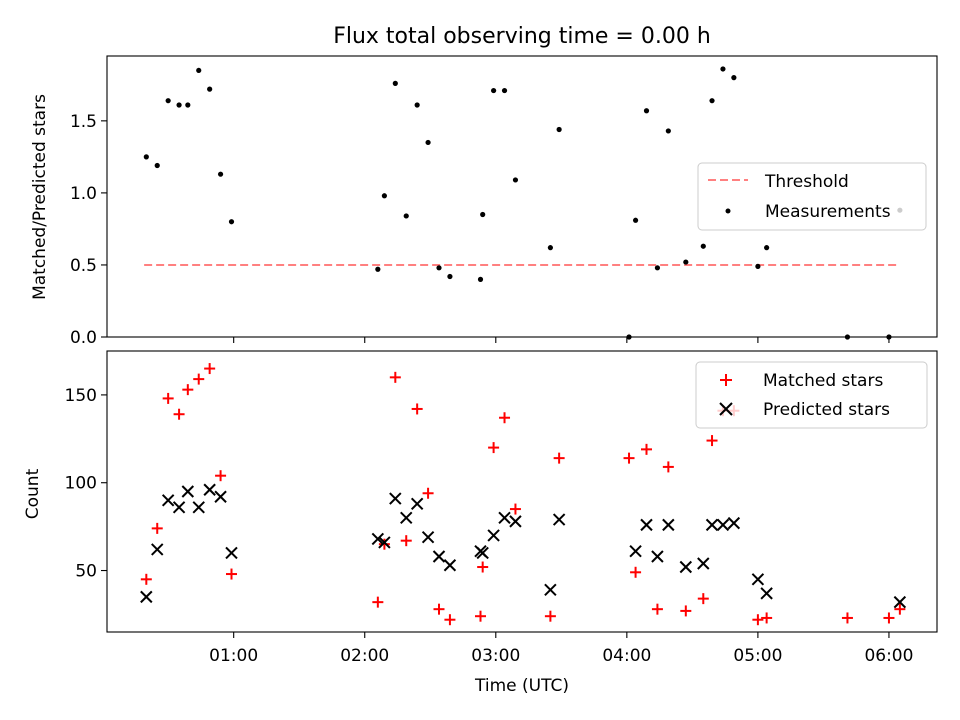 The image size is (960, 720). What do you see at coordinates (726, 380) in the screenshot?
I see `legend-matched-swatch` at bounding box center [726, 380].